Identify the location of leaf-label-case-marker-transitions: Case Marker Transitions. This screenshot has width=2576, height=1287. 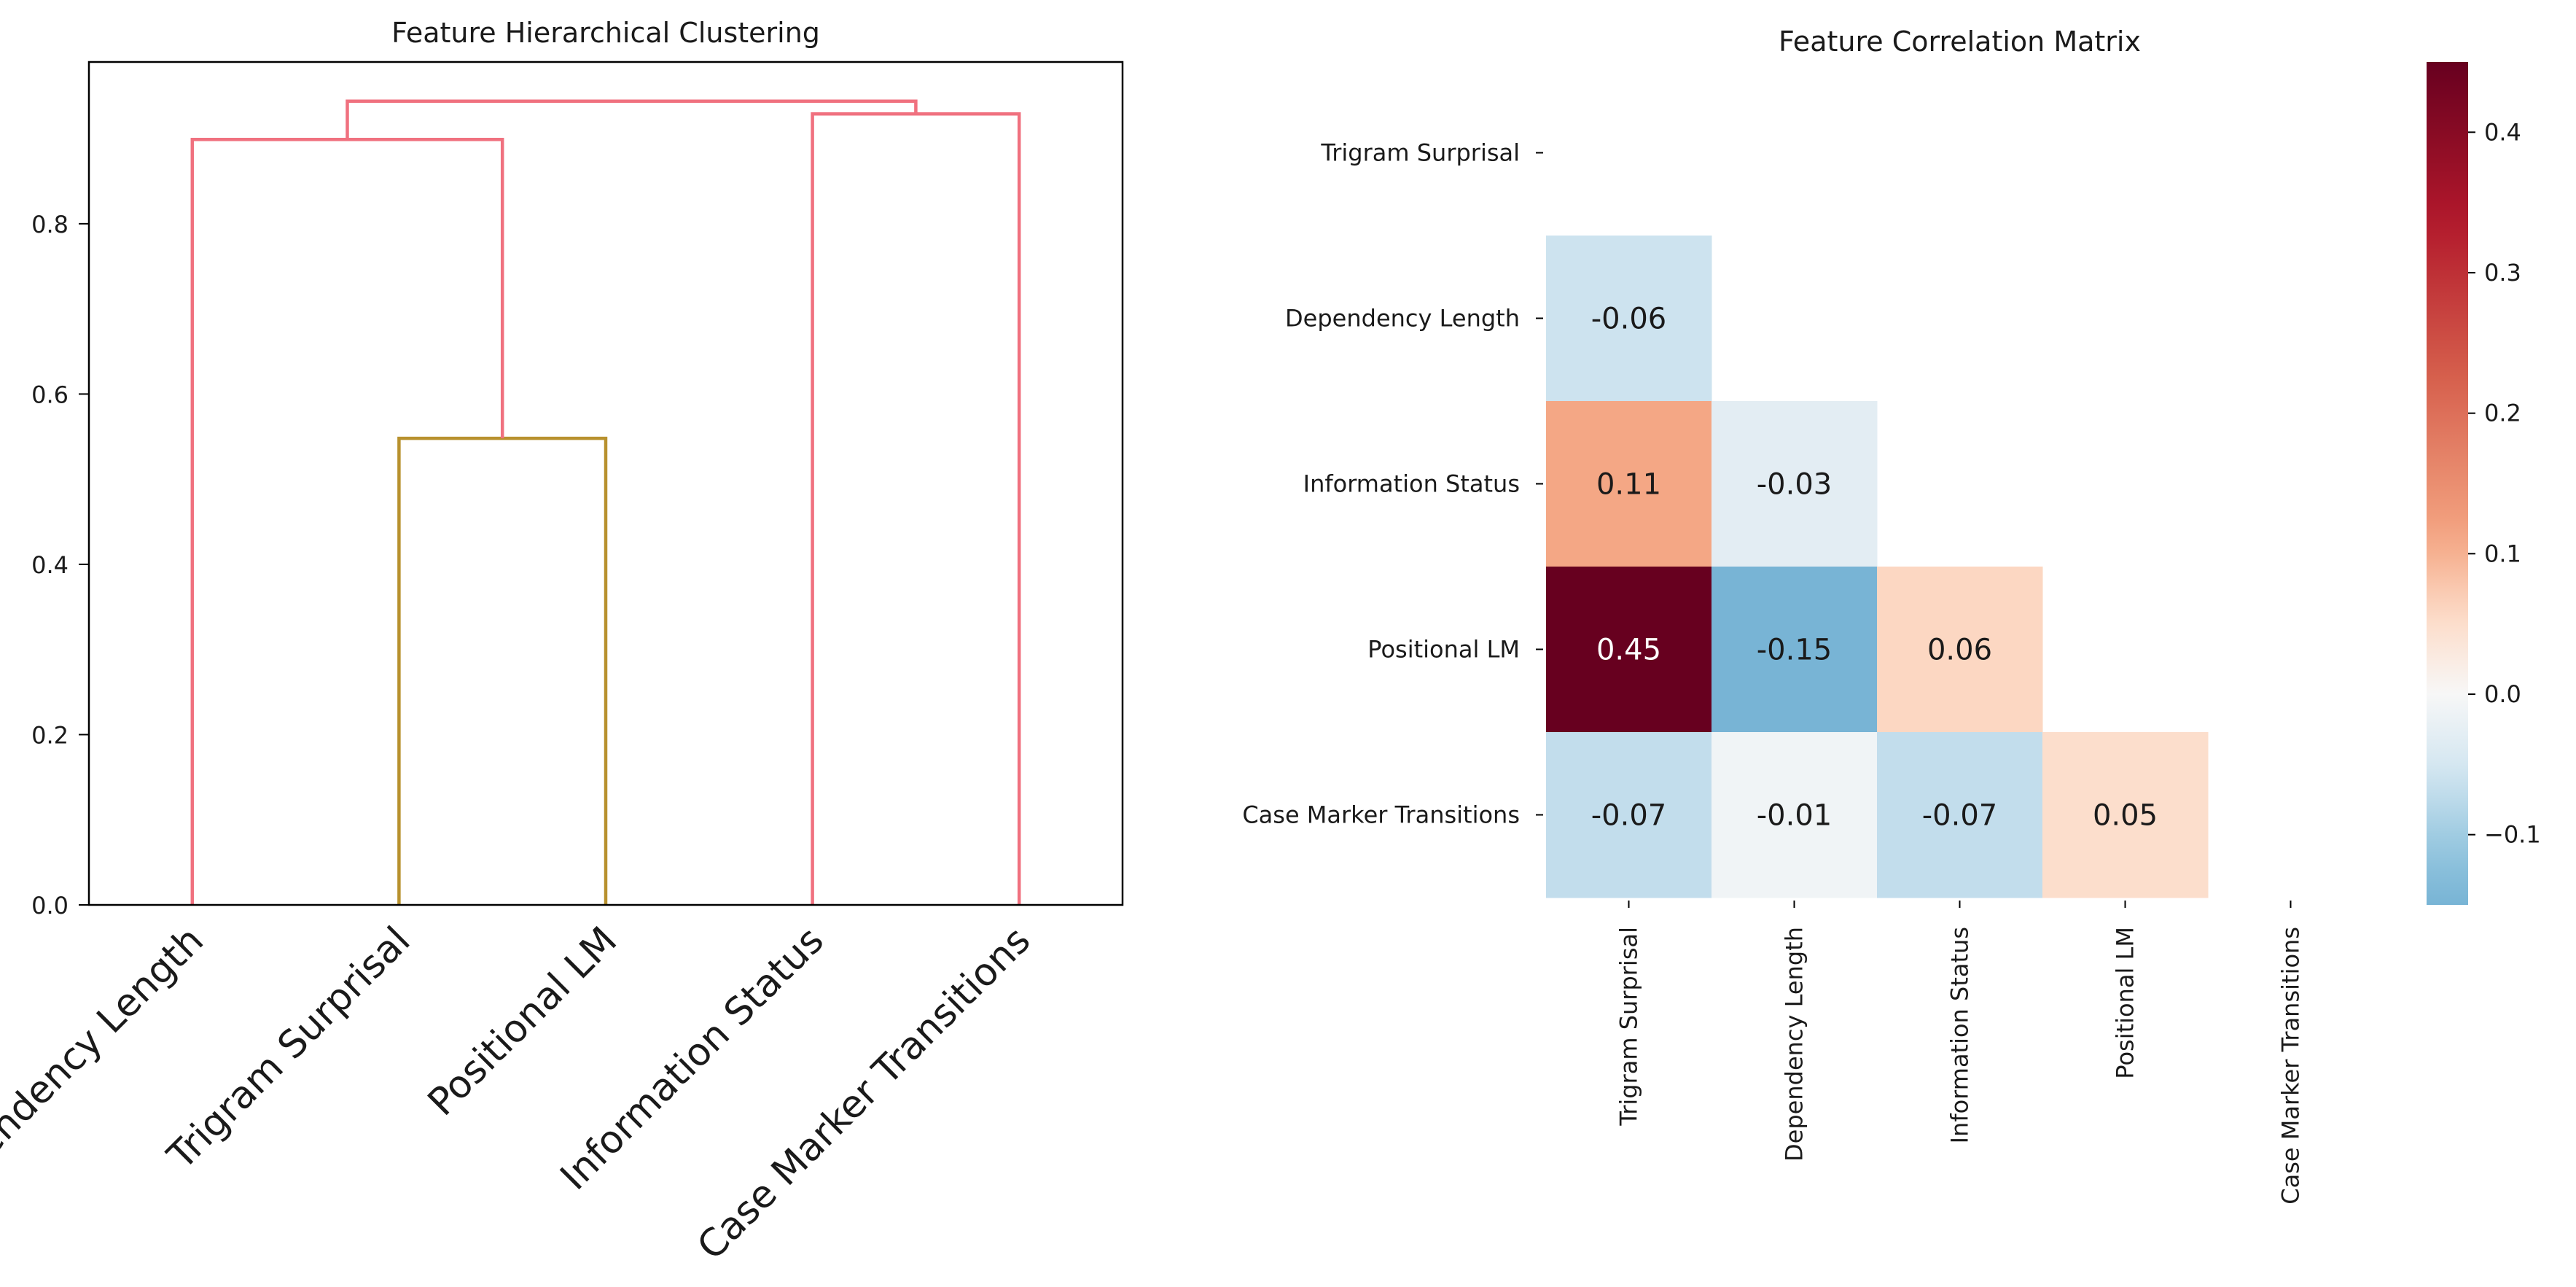
(865, 1094).